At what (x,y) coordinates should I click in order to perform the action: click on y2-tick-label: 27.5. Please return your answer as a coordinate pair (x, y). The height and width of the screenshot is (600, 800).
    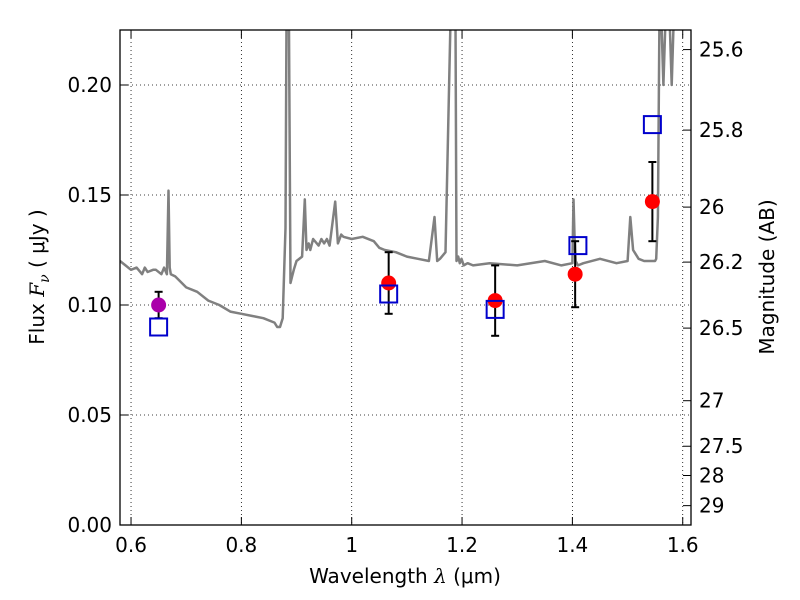
    Looking at the image, I should click on (721, 446).